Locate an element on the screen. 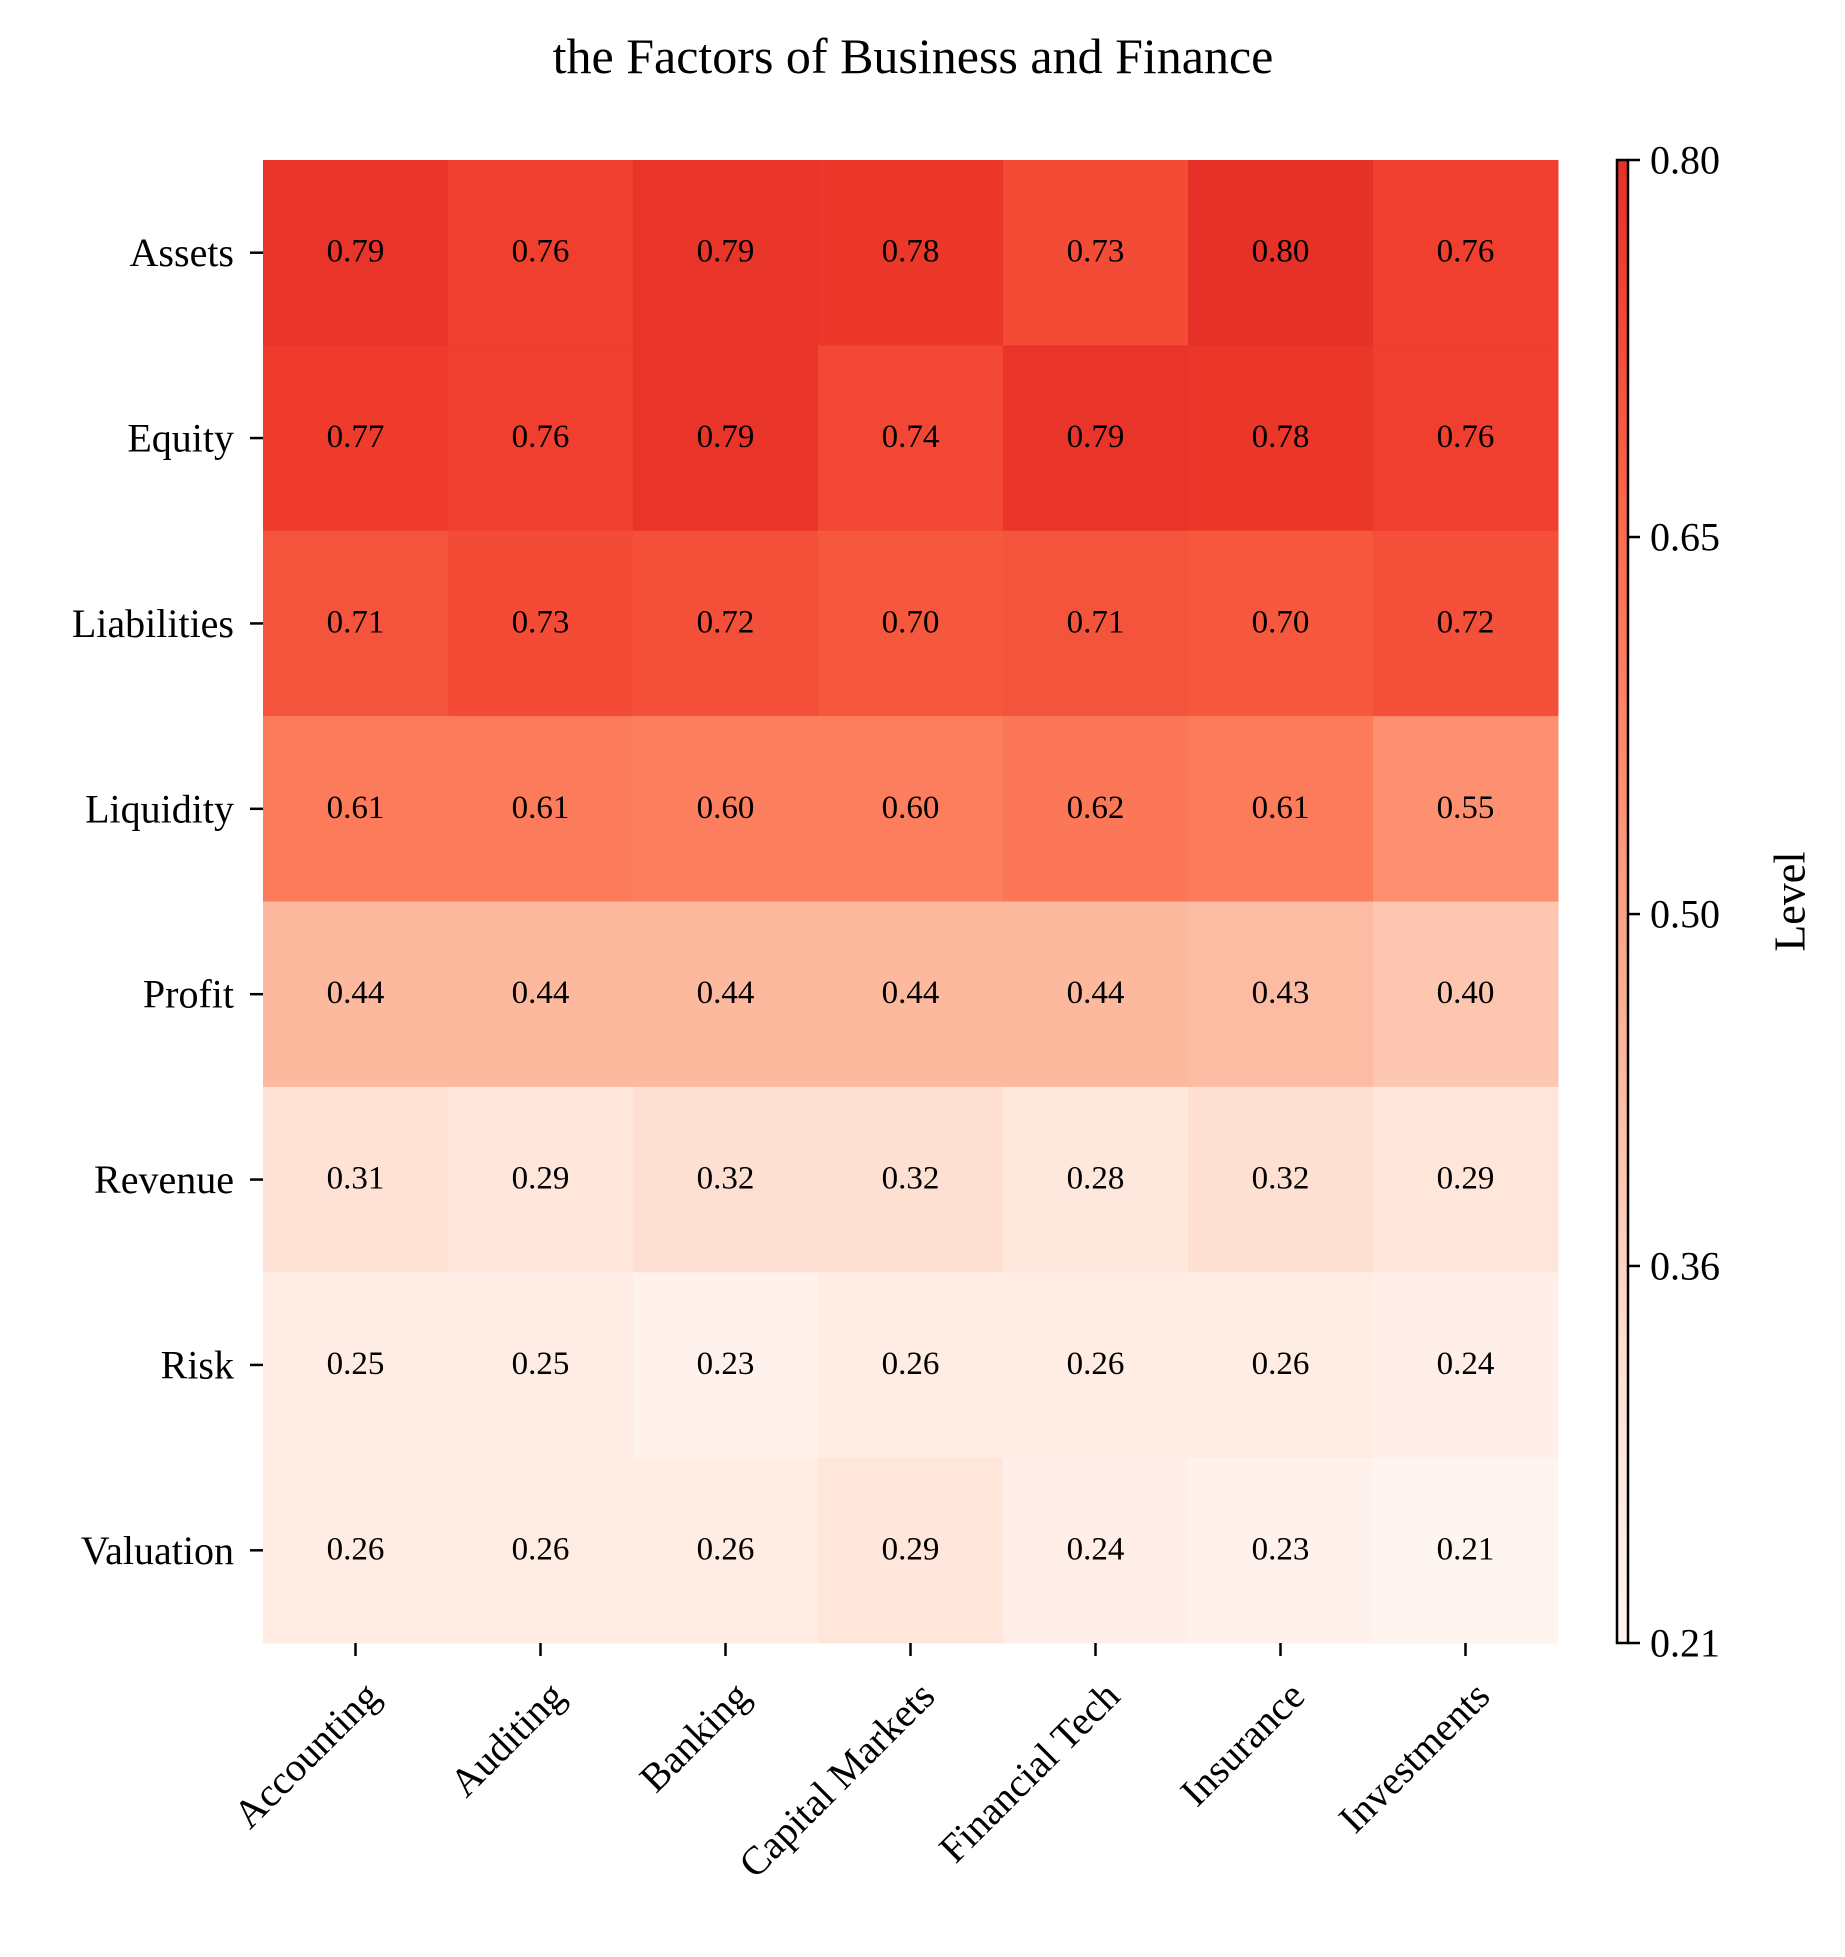 The height and width of the screenshot is (1957, 1845). cell-value-label: 0.72 is located at coordinates (726, 622).